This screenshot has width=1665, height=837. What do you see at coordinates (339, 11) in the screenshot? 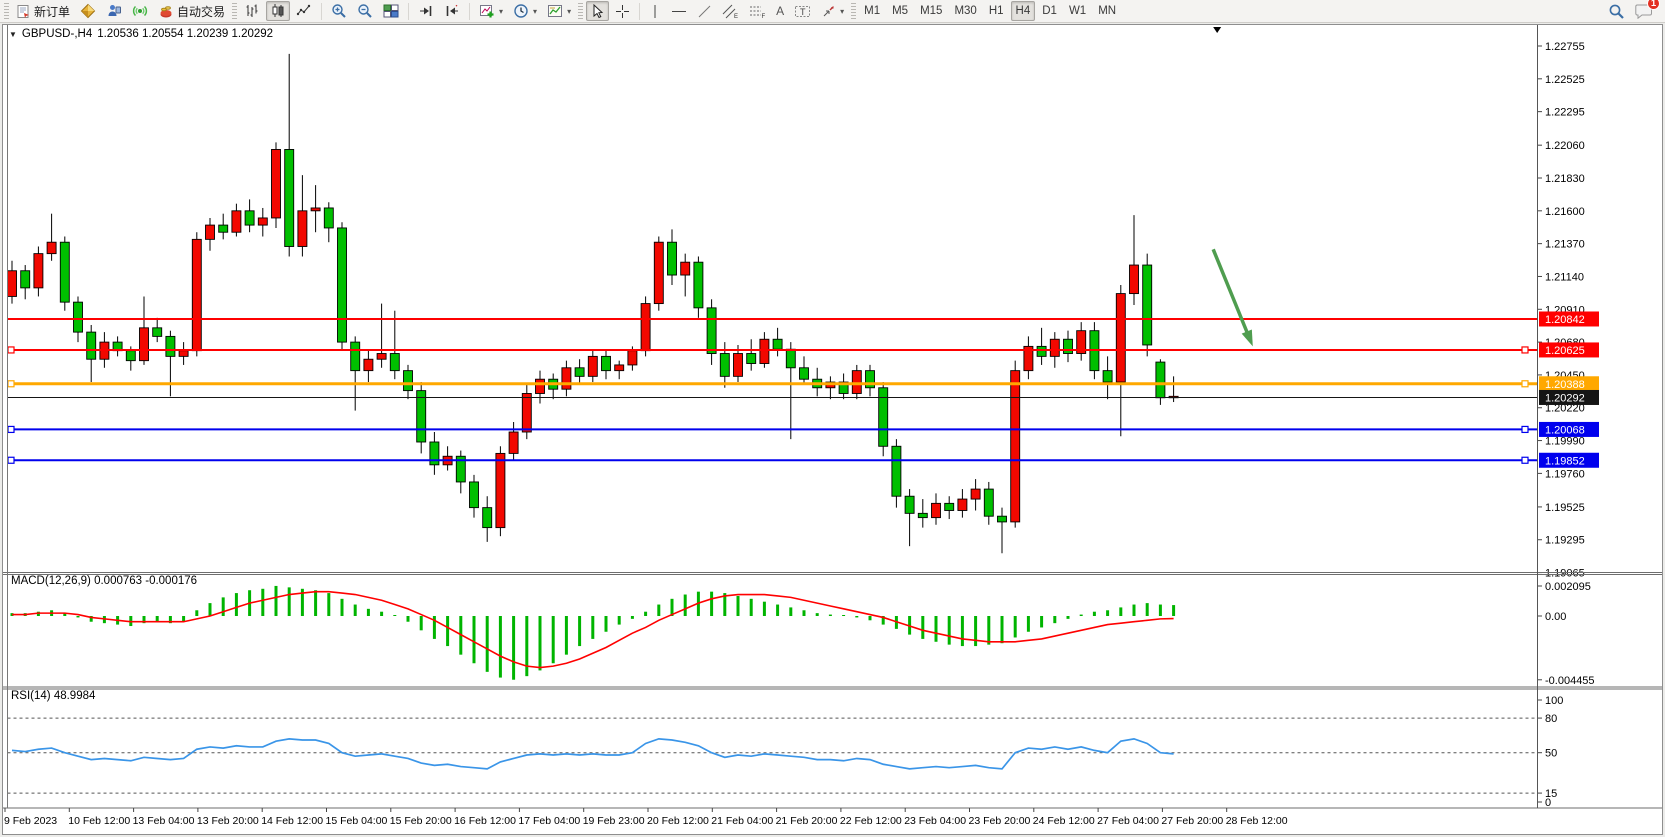
I see `zoom-in-button` at bounding box center [339, 11].